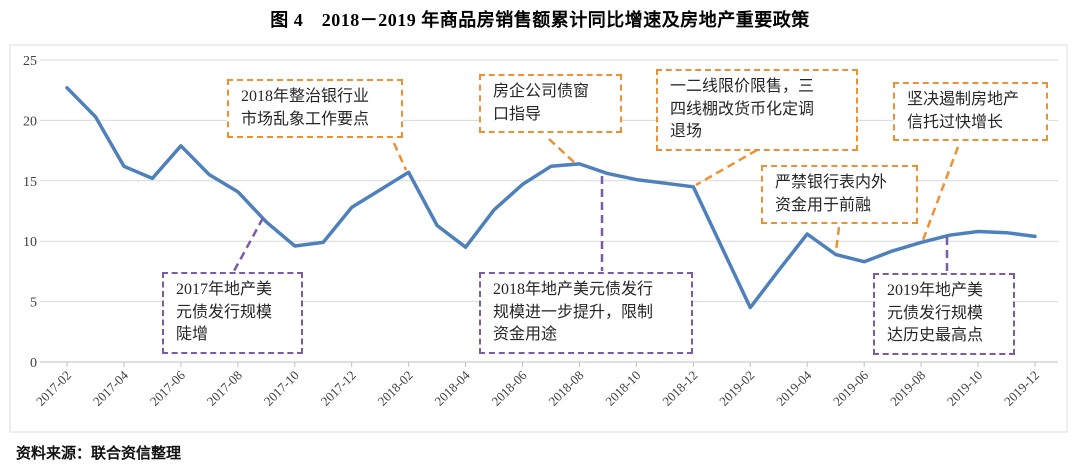 This screenshot has width=1080, height=474. Describe the element at coordinates (232, 313) in the screenshot. I see `annotation-usd-bond-2017-surge: 2017年地产美 元债发行规模 陡增` at that location.